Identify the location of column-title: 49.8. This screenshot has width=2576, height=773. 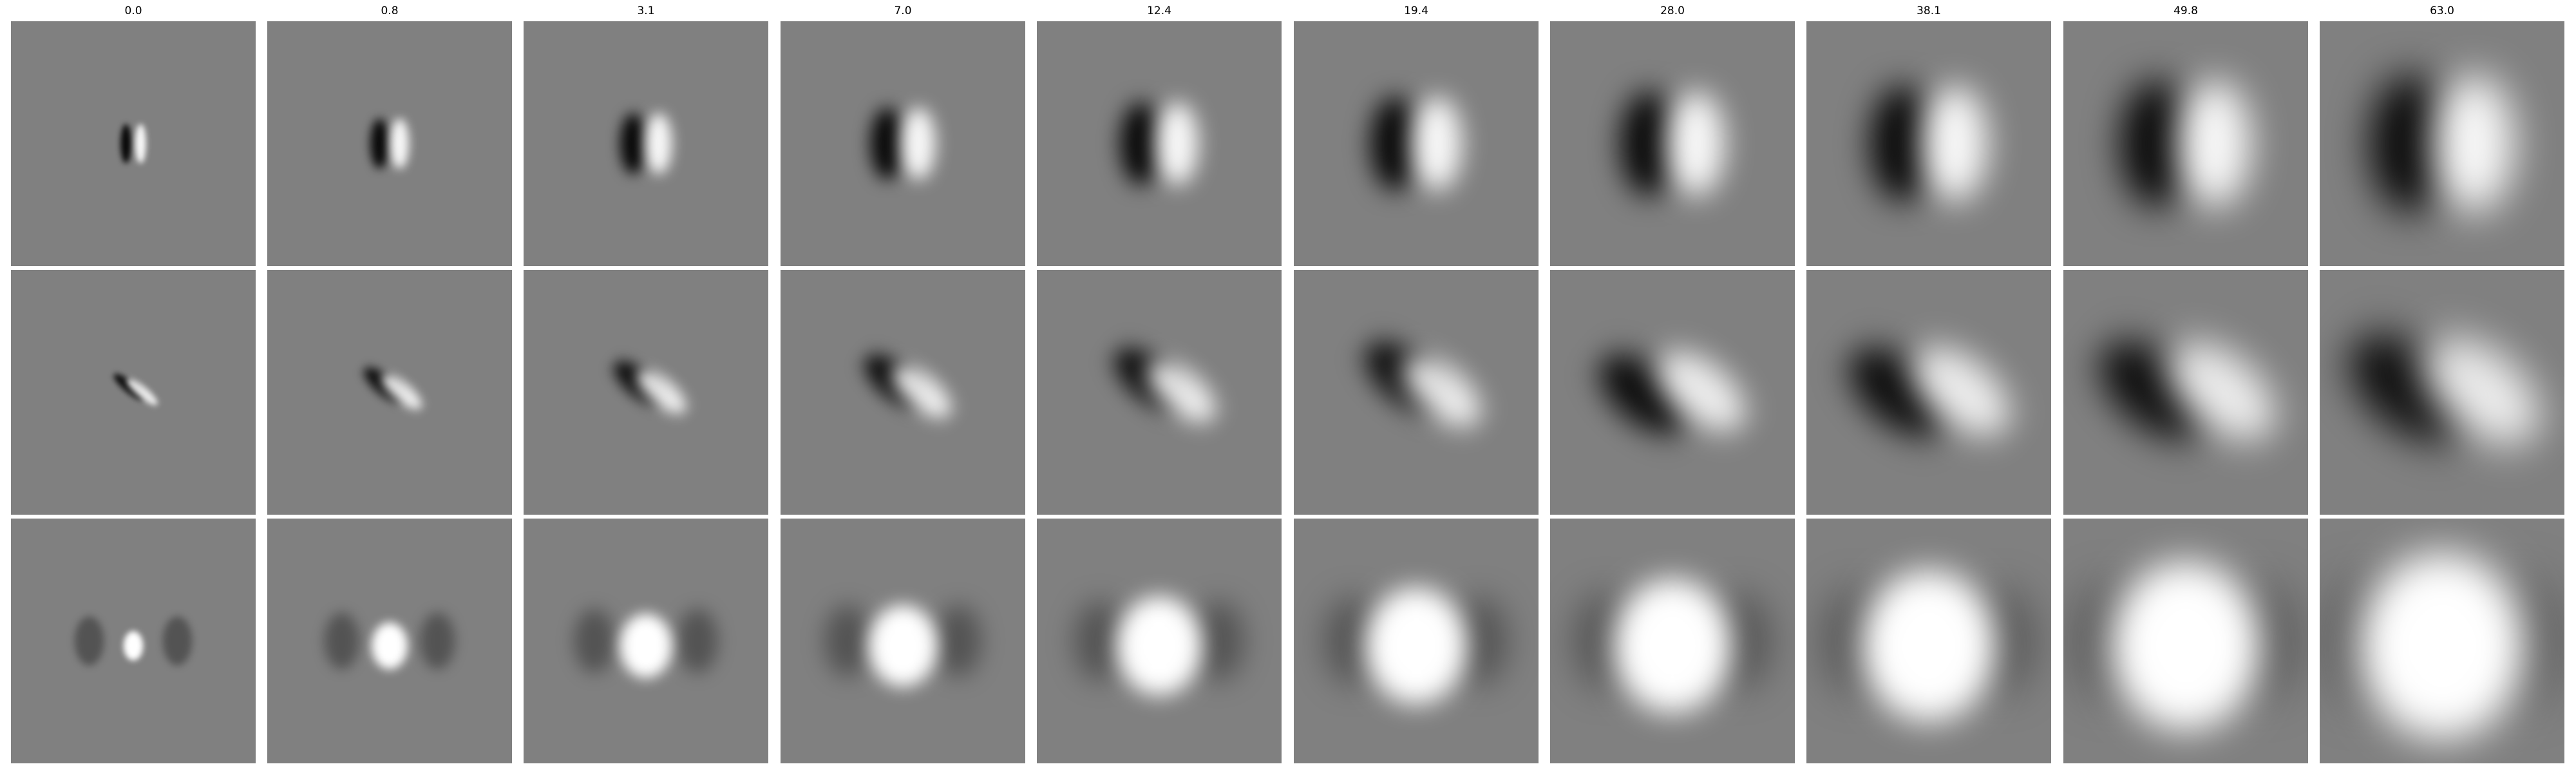
(2186, 11).